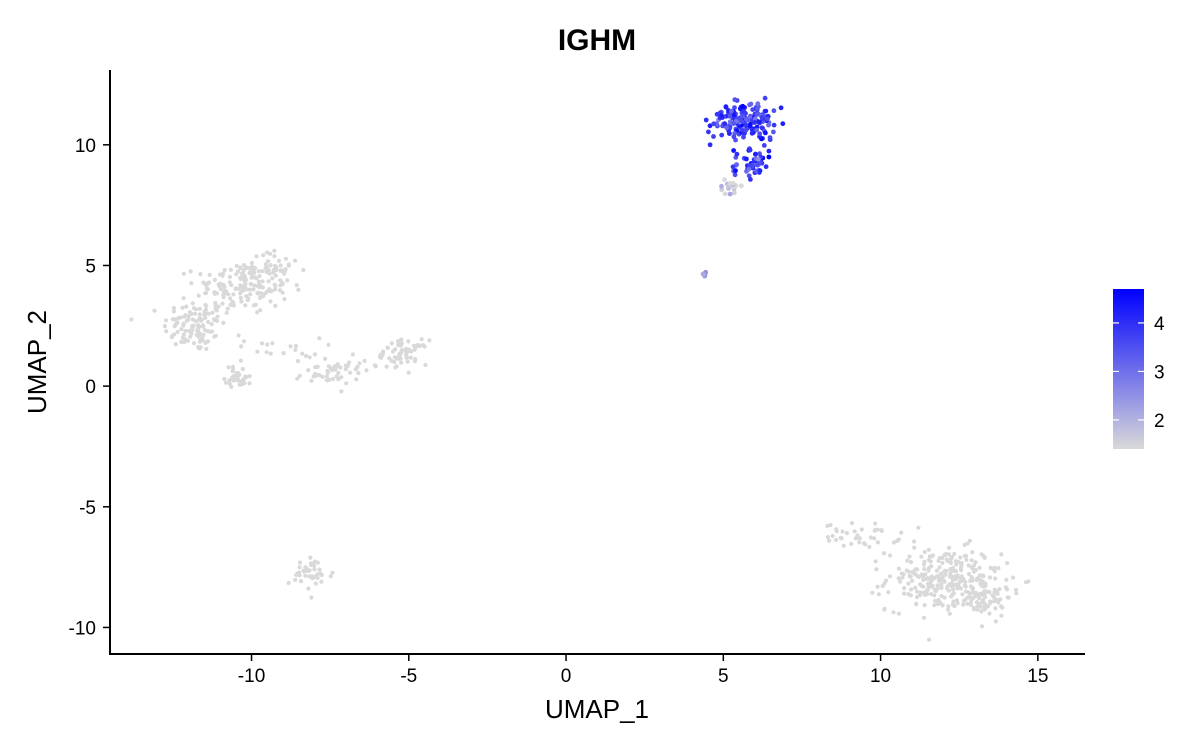  Describe the element at coordinates (1159, 421) in the screenshot. I see `colorbar-tick-label: 2` at that location.